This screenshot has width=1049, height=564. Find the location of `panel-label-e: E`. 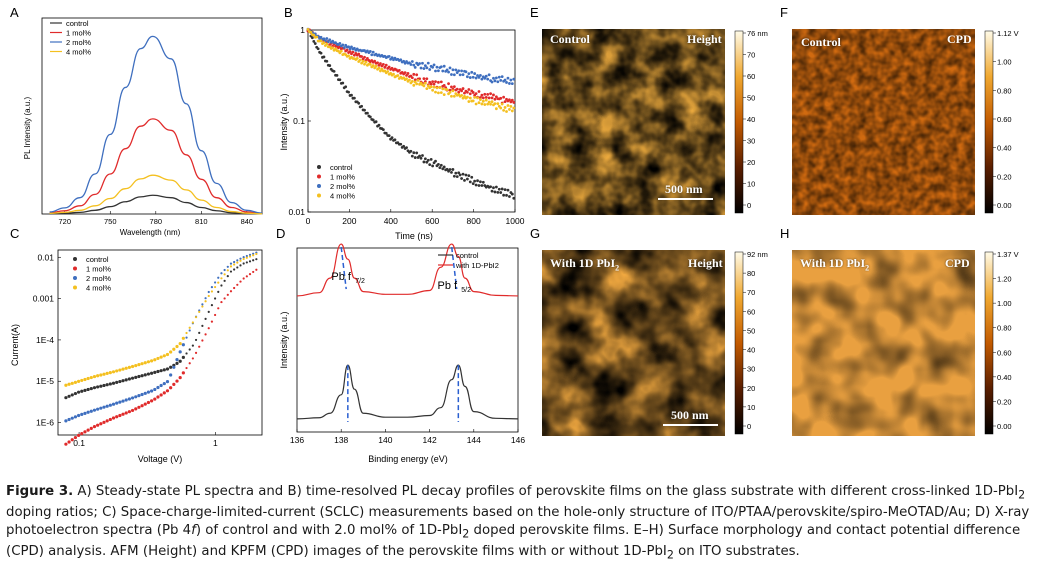

panel-label-e: E is located at coordinates (534, 12).